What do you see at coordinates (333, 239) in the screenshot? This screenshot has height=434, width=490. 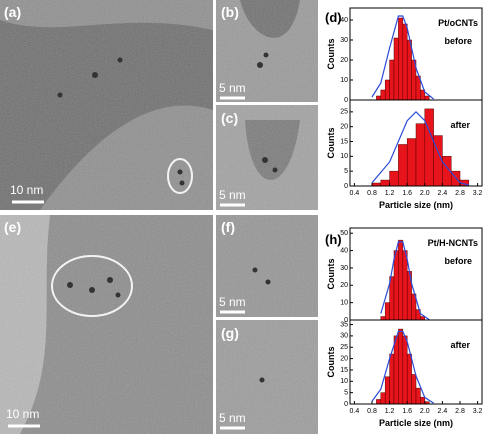 I see `panel-label: (h)` at bounding box center [333, 239].